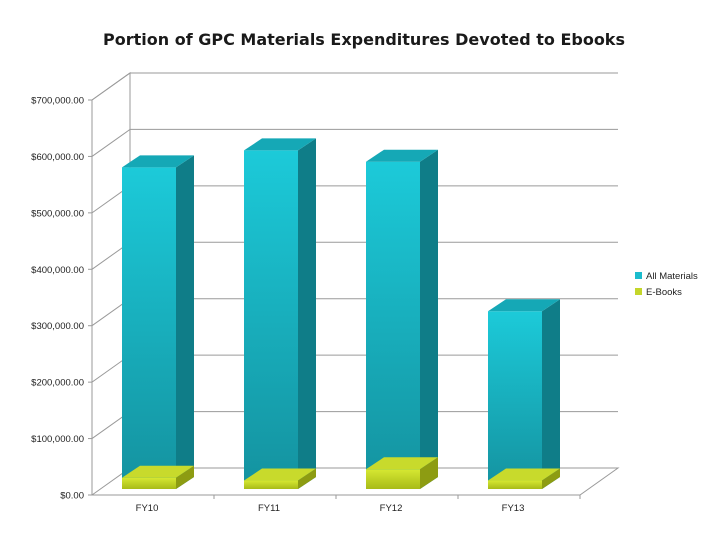 Image resolution: width=728 pixels, height=546 pixels. Describe the element at coordinates (149, 483) in the screenshot. I see `bar-ebooks-FY10-front` at that location.